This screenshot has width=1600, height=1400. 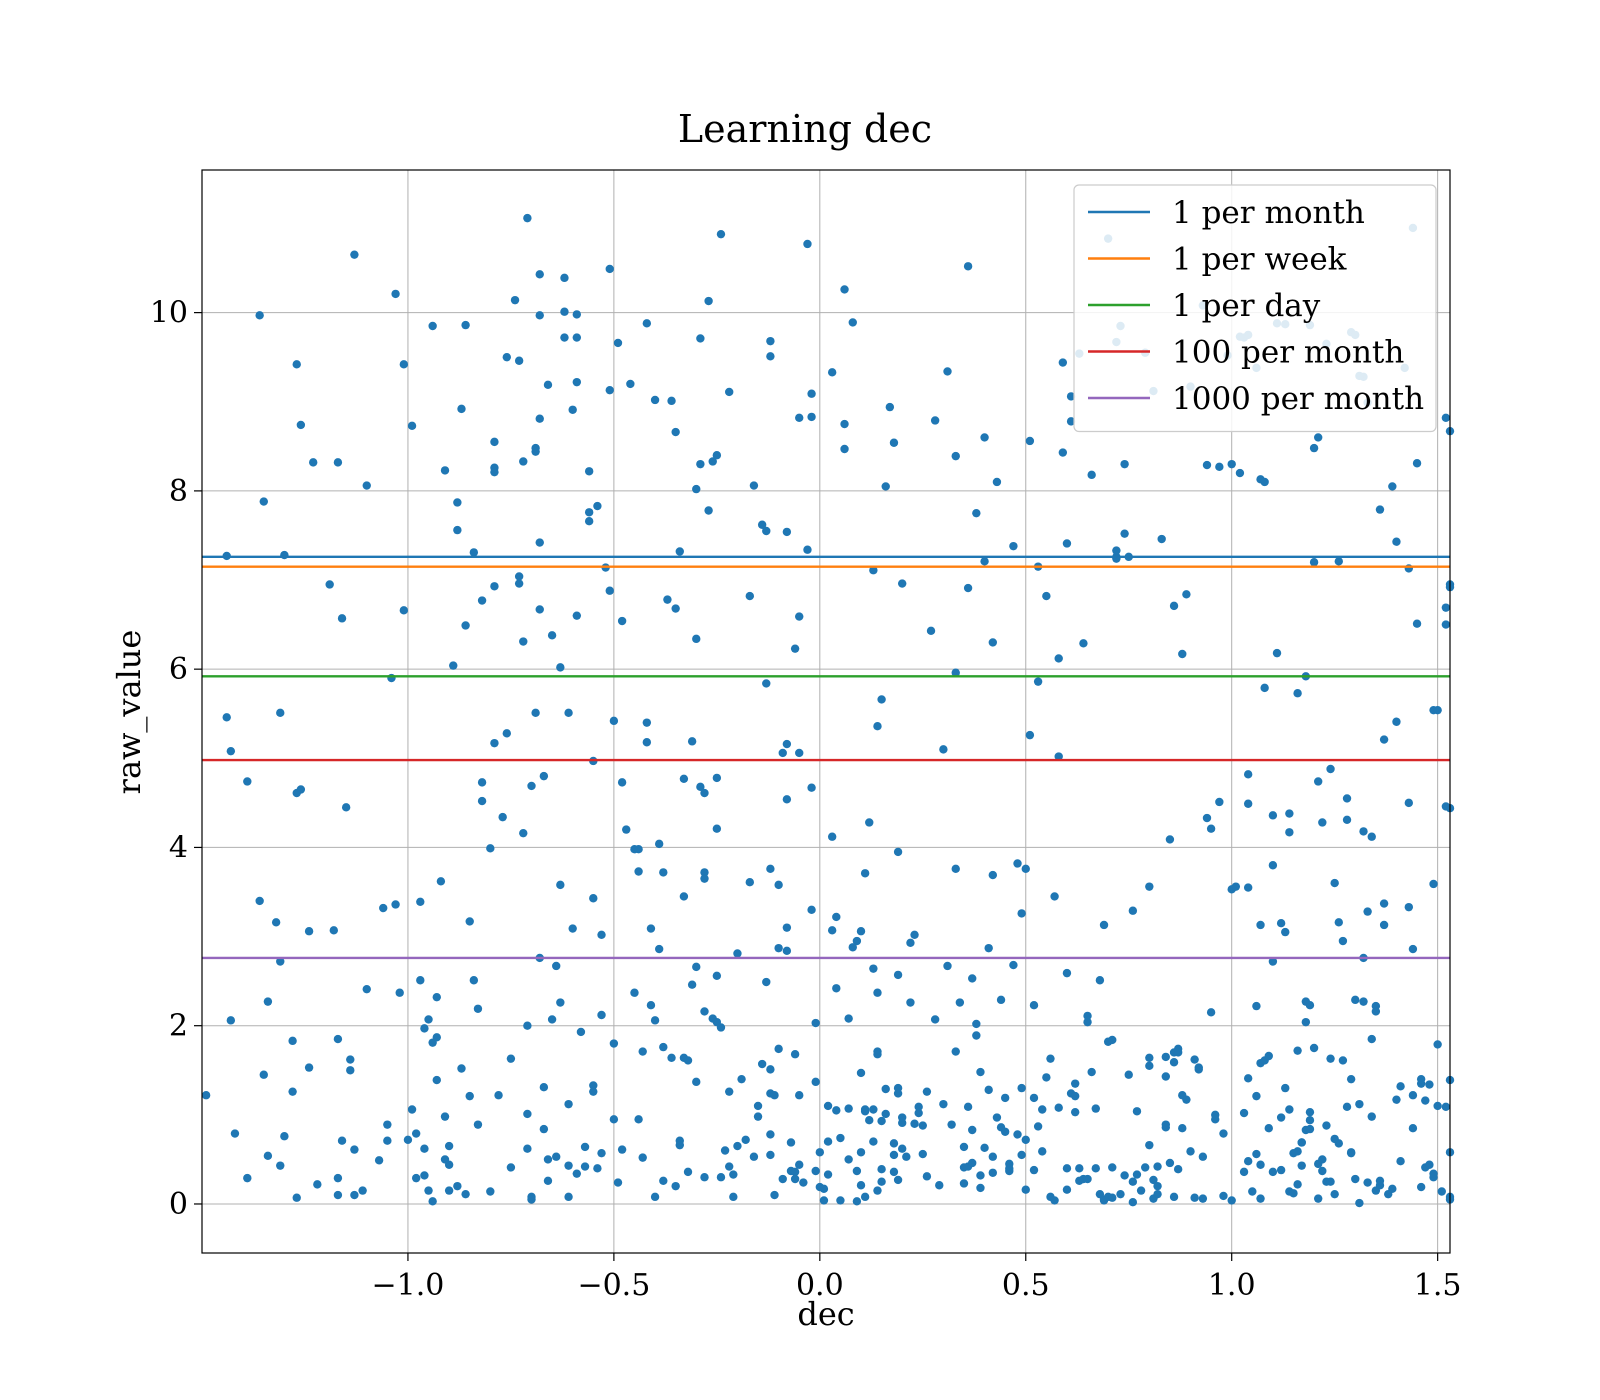 What do you see at coordinates (1438, 1285) in the screenshot?
I see `x-tick-label: 1.5` at bounding box center [1438, 1285].